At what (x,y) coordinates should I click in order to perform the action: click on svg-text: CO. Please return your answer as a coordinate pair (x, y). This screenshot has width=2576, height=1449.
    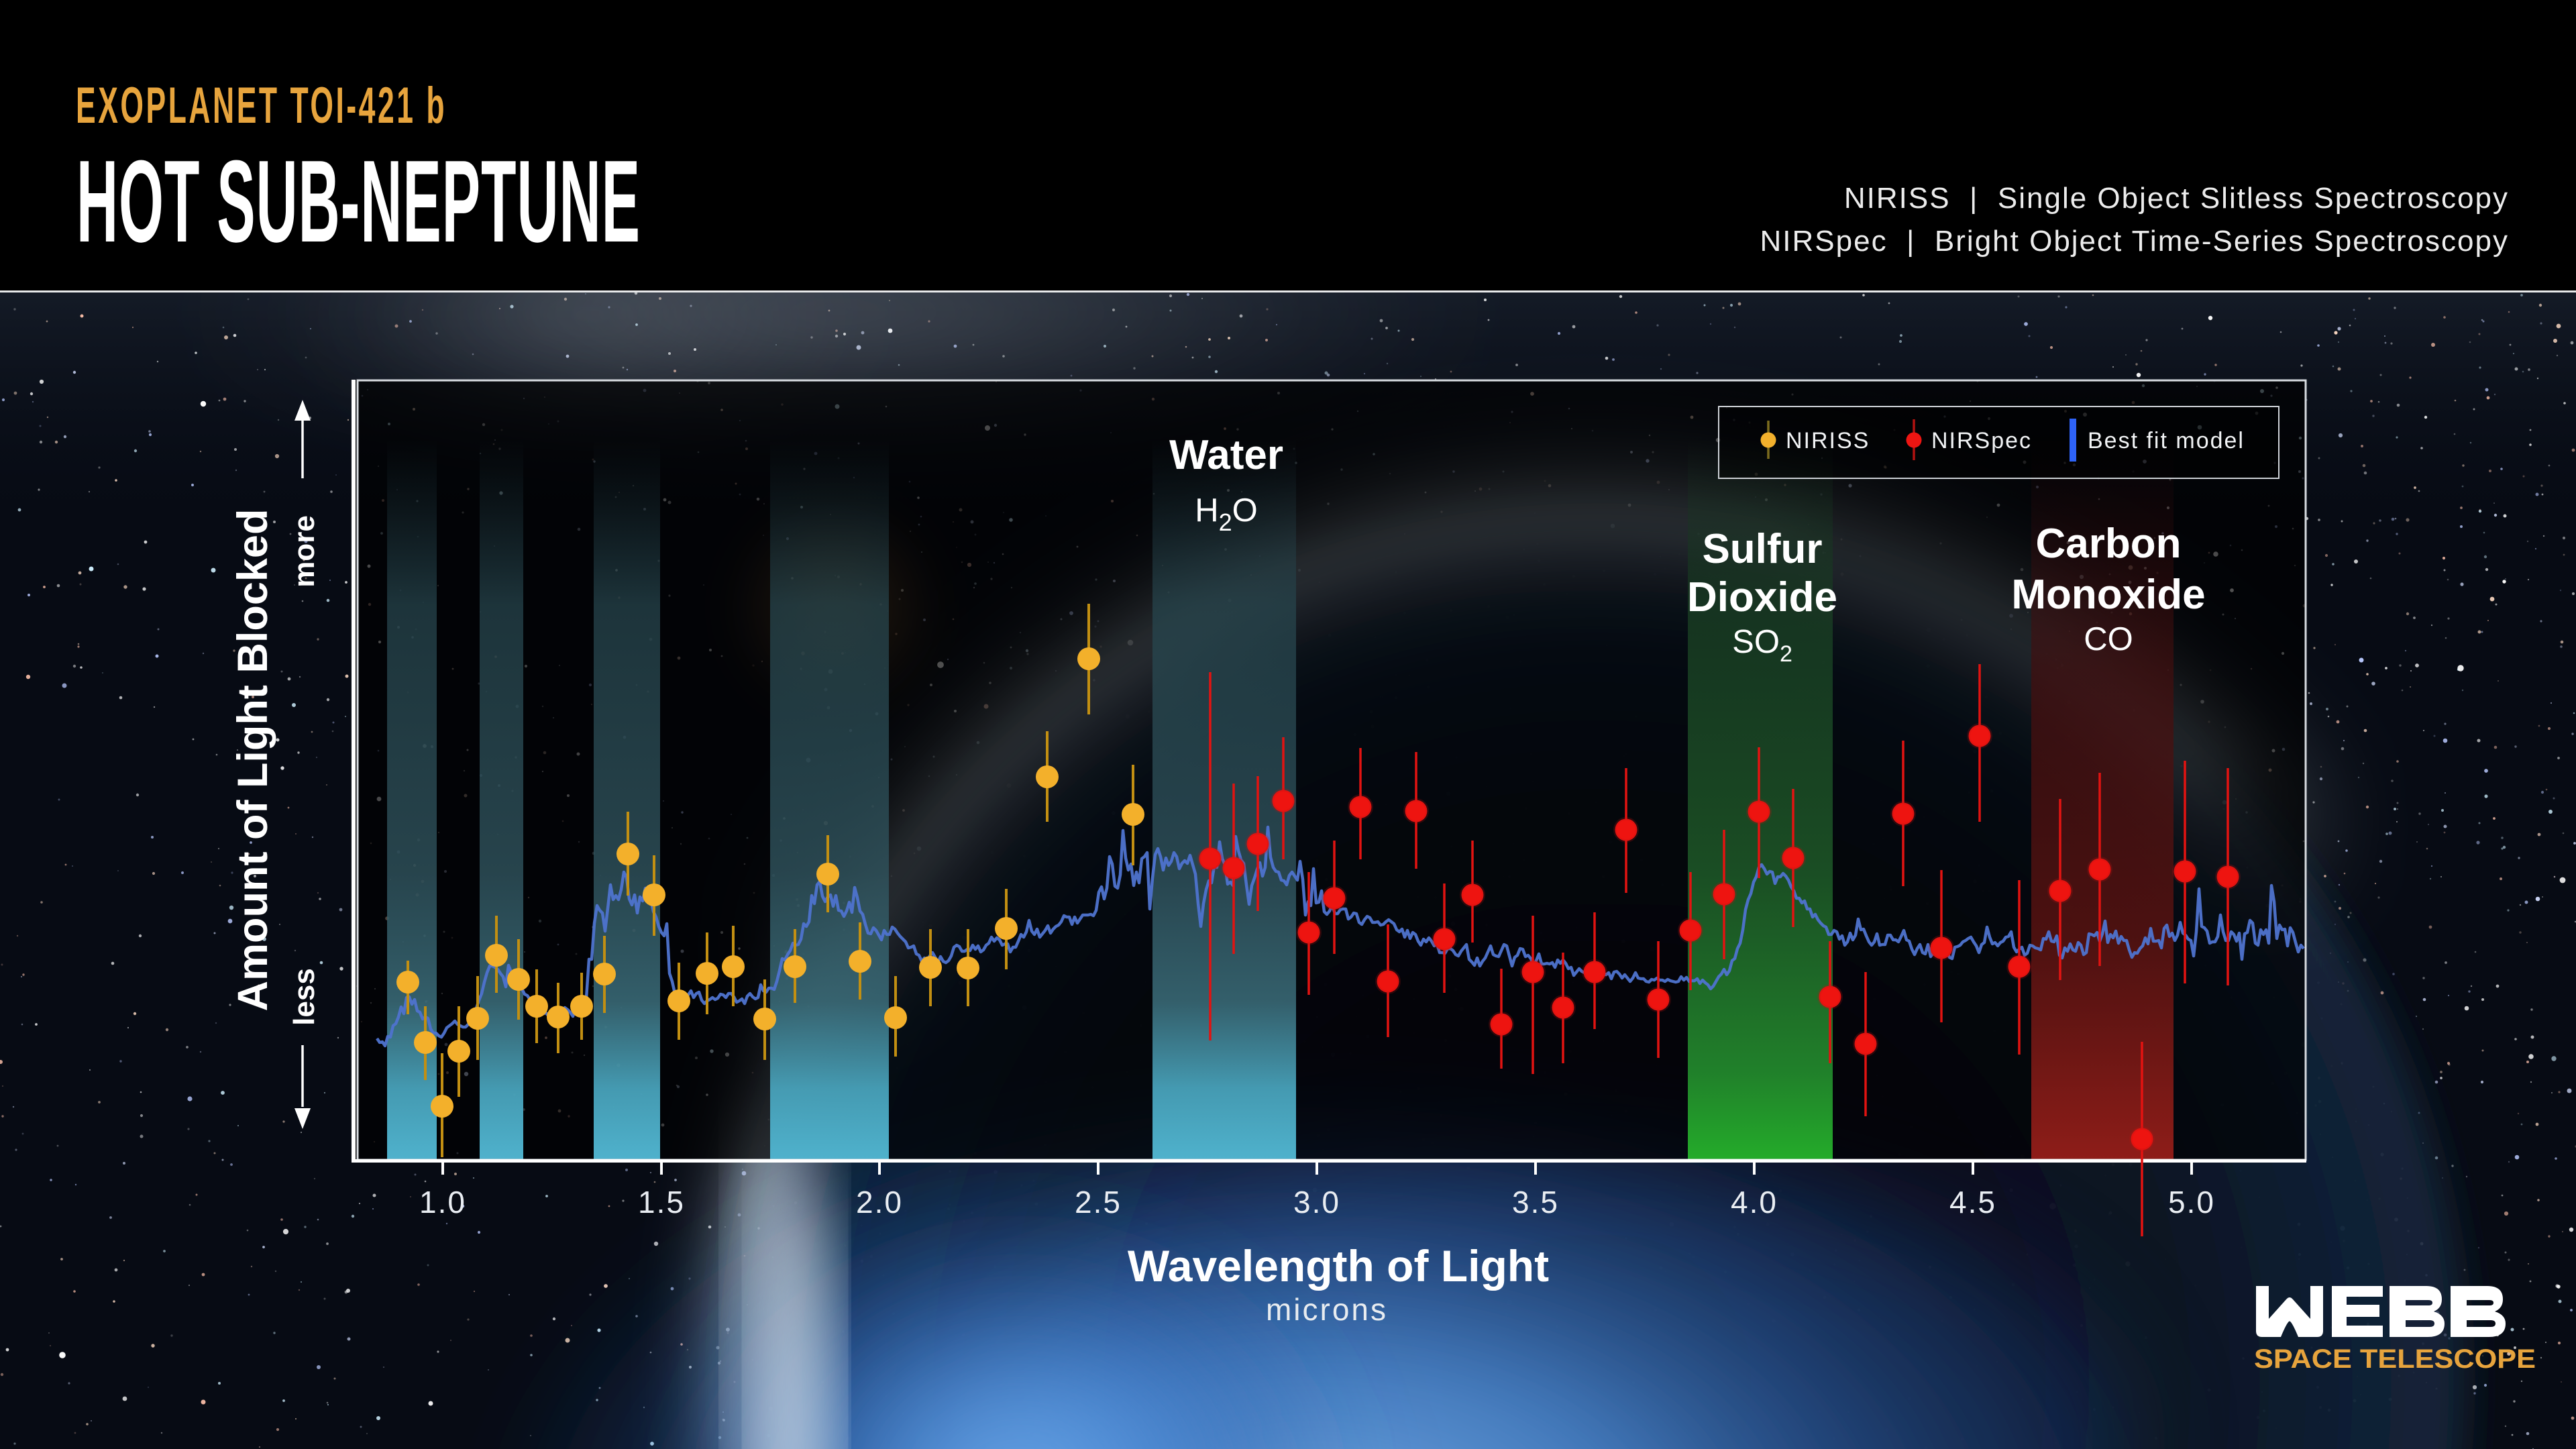
    Looking at the image, I should click on (2108, 639).